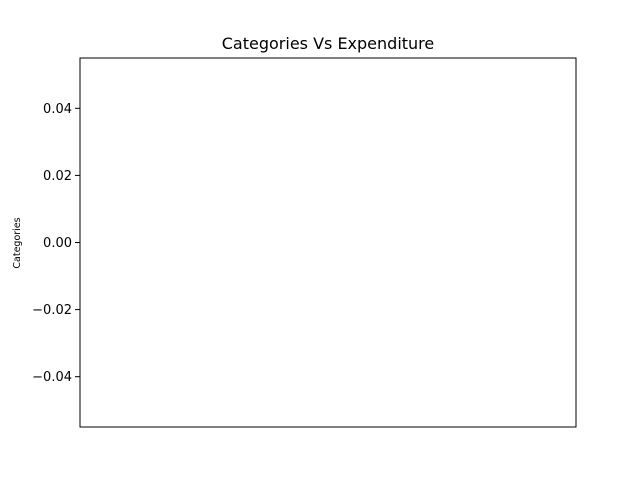 The width and height of the screenshot is (640, 480). What do you see at coordinates (57, 176) in the screenshot?
I see `y-tick-label: 0.02` at bounding box center [57, 176].